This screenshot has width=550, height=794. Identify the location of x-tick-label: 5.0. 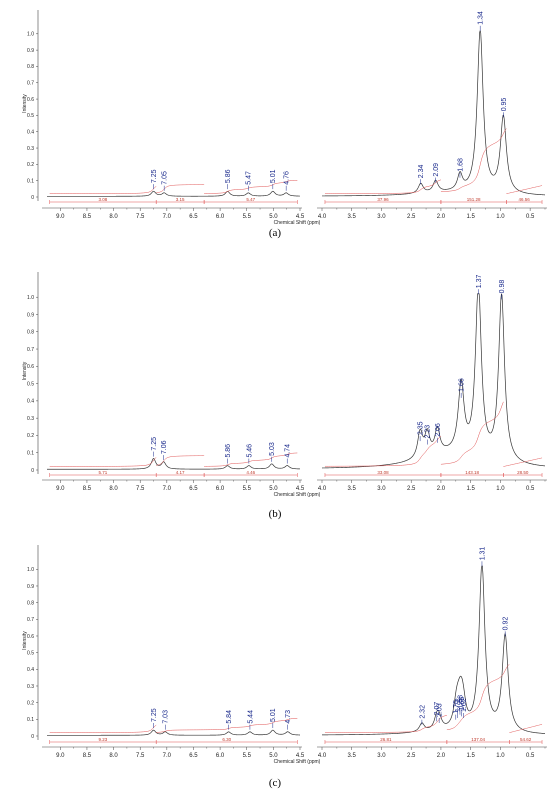
(273, 756).